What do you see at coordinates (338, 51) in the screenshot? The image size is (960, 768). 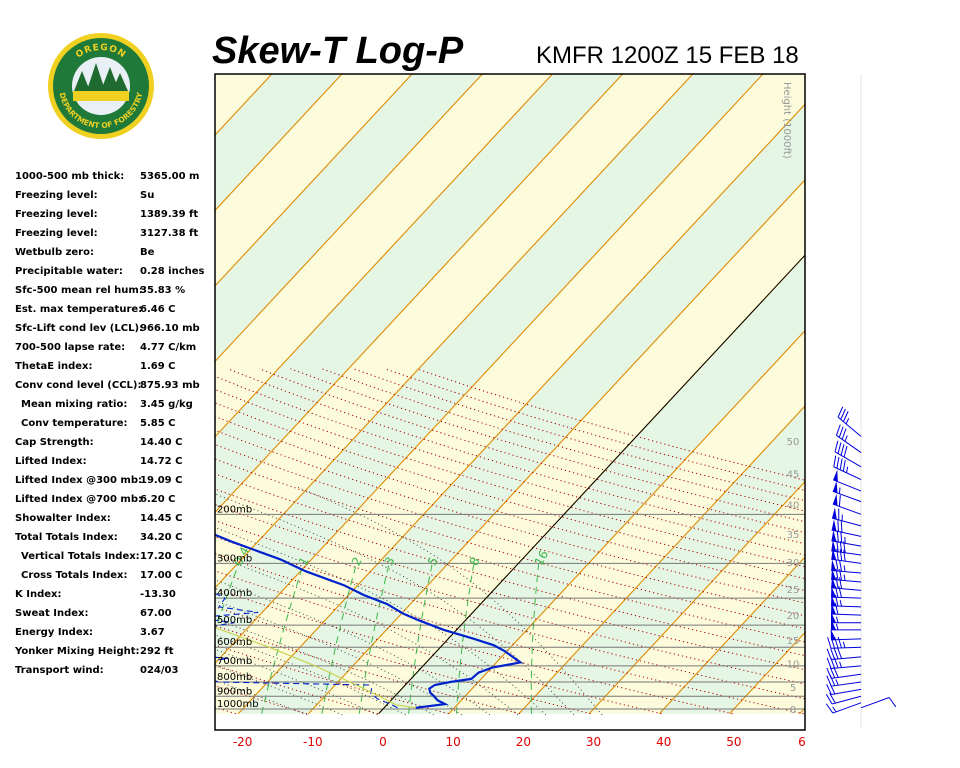 I see `chart-title: Skew-T Log-P` at bounding box center [338, 51].